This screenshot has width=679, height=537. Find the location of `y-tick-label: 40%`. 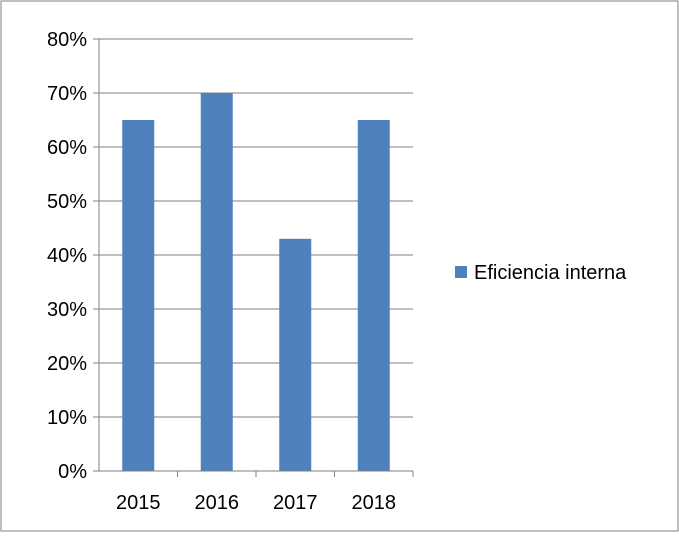

y-tick-label: 40% is located at coordinates (67, 256).